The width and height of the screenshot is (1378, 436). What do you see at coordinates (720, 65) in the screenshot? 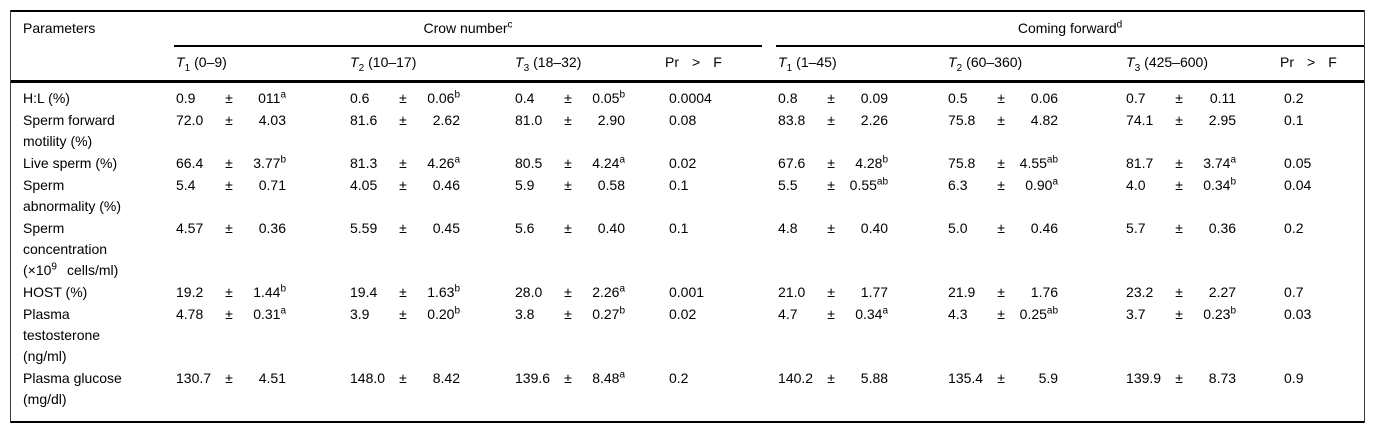
I see `col-header-pr-f-crow: Pr > F` at bounding box center [720, 65].